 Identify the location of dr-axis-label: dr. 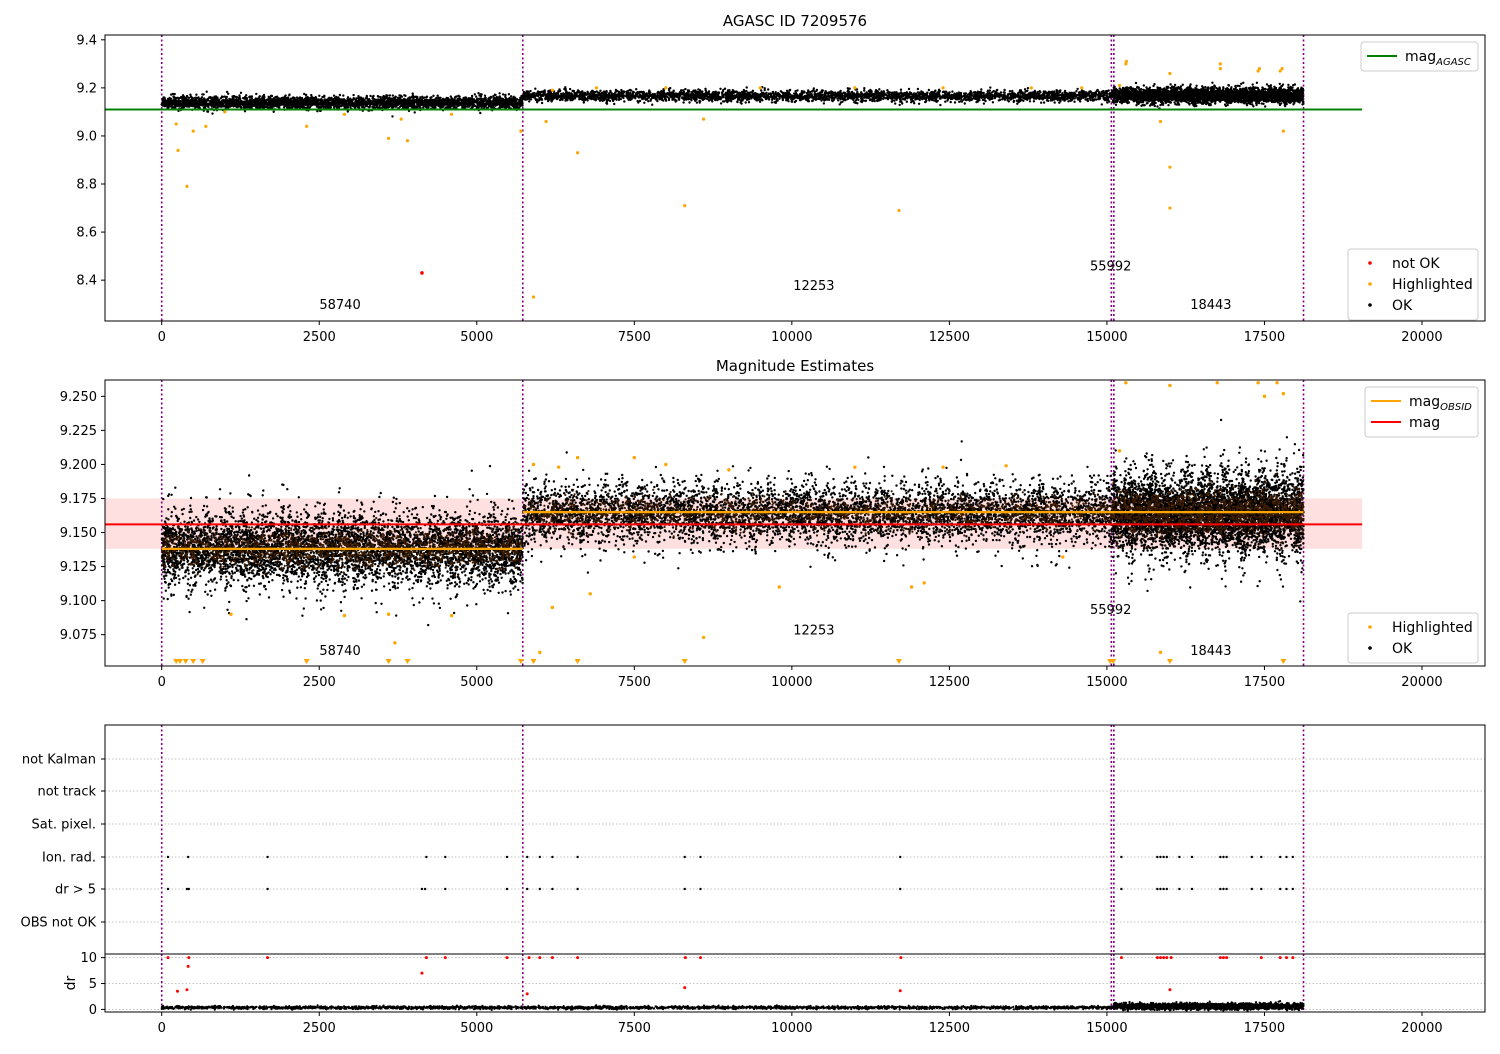
(71, 982).